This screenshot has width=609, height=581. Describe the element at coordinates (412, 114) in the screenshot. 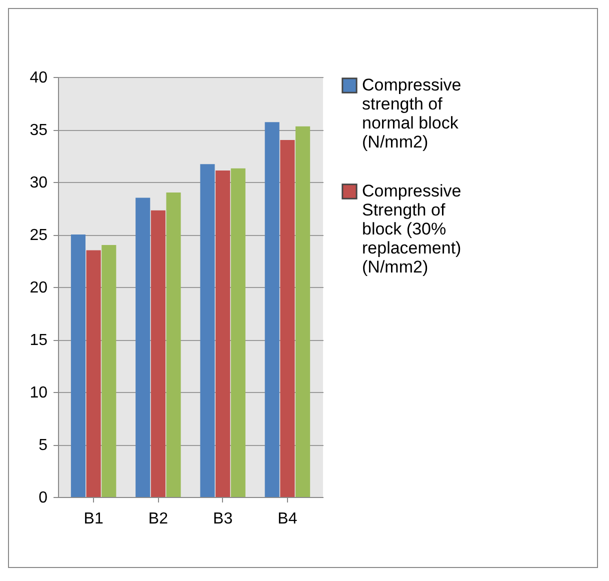

I see `legend-label: Compressive strength of normal block (N/mm2)` at that location.